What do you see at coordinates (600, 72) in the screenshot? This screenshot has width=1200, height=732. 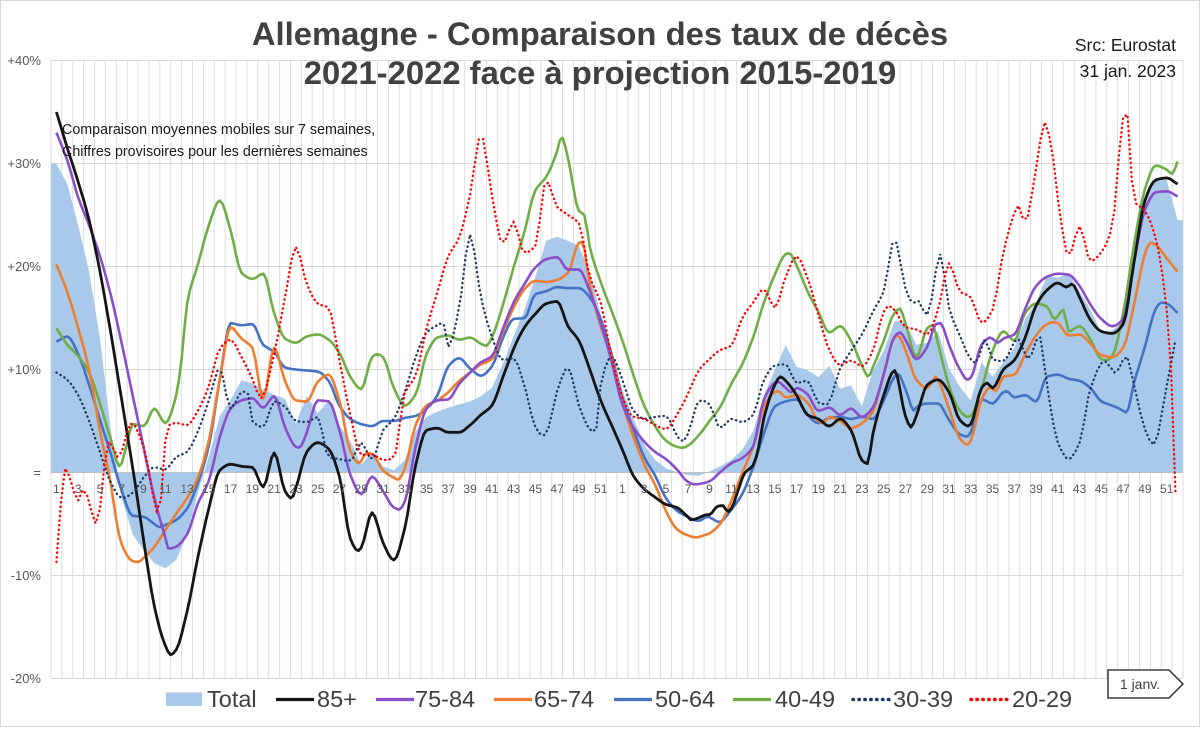 I see `svg-text:2021-2022 face à projection 20: 2021-2022 face à projection 2015-2019` at bounding box center [600, 72].